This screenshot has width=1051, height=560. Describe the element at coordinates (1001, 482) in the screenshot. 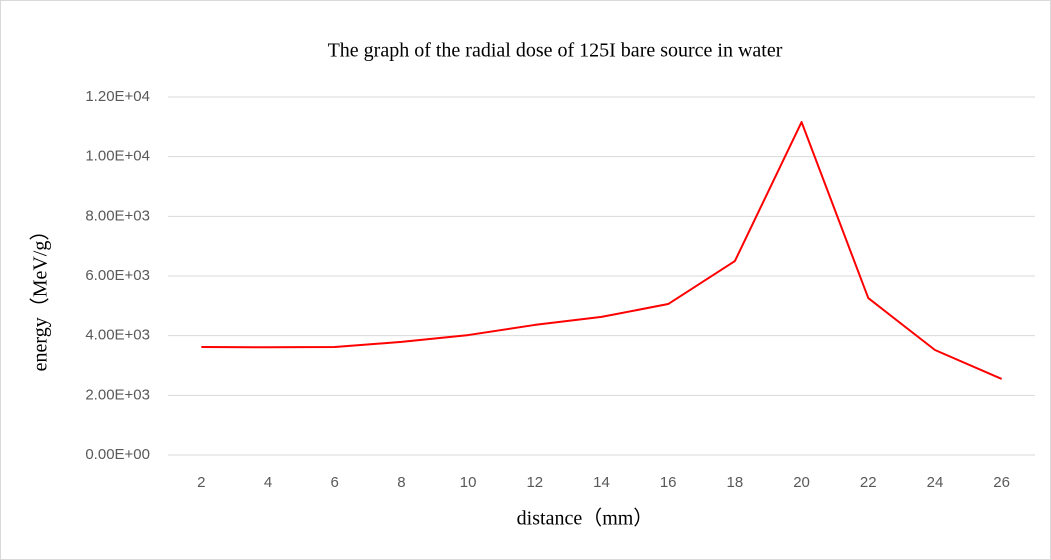

I see `x-tick-label: 26` at that location.